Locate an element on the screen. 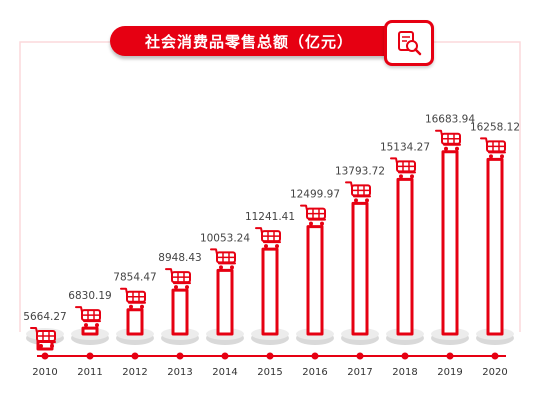  x-tick-label: 2017 is located at coordinates (359, 372).